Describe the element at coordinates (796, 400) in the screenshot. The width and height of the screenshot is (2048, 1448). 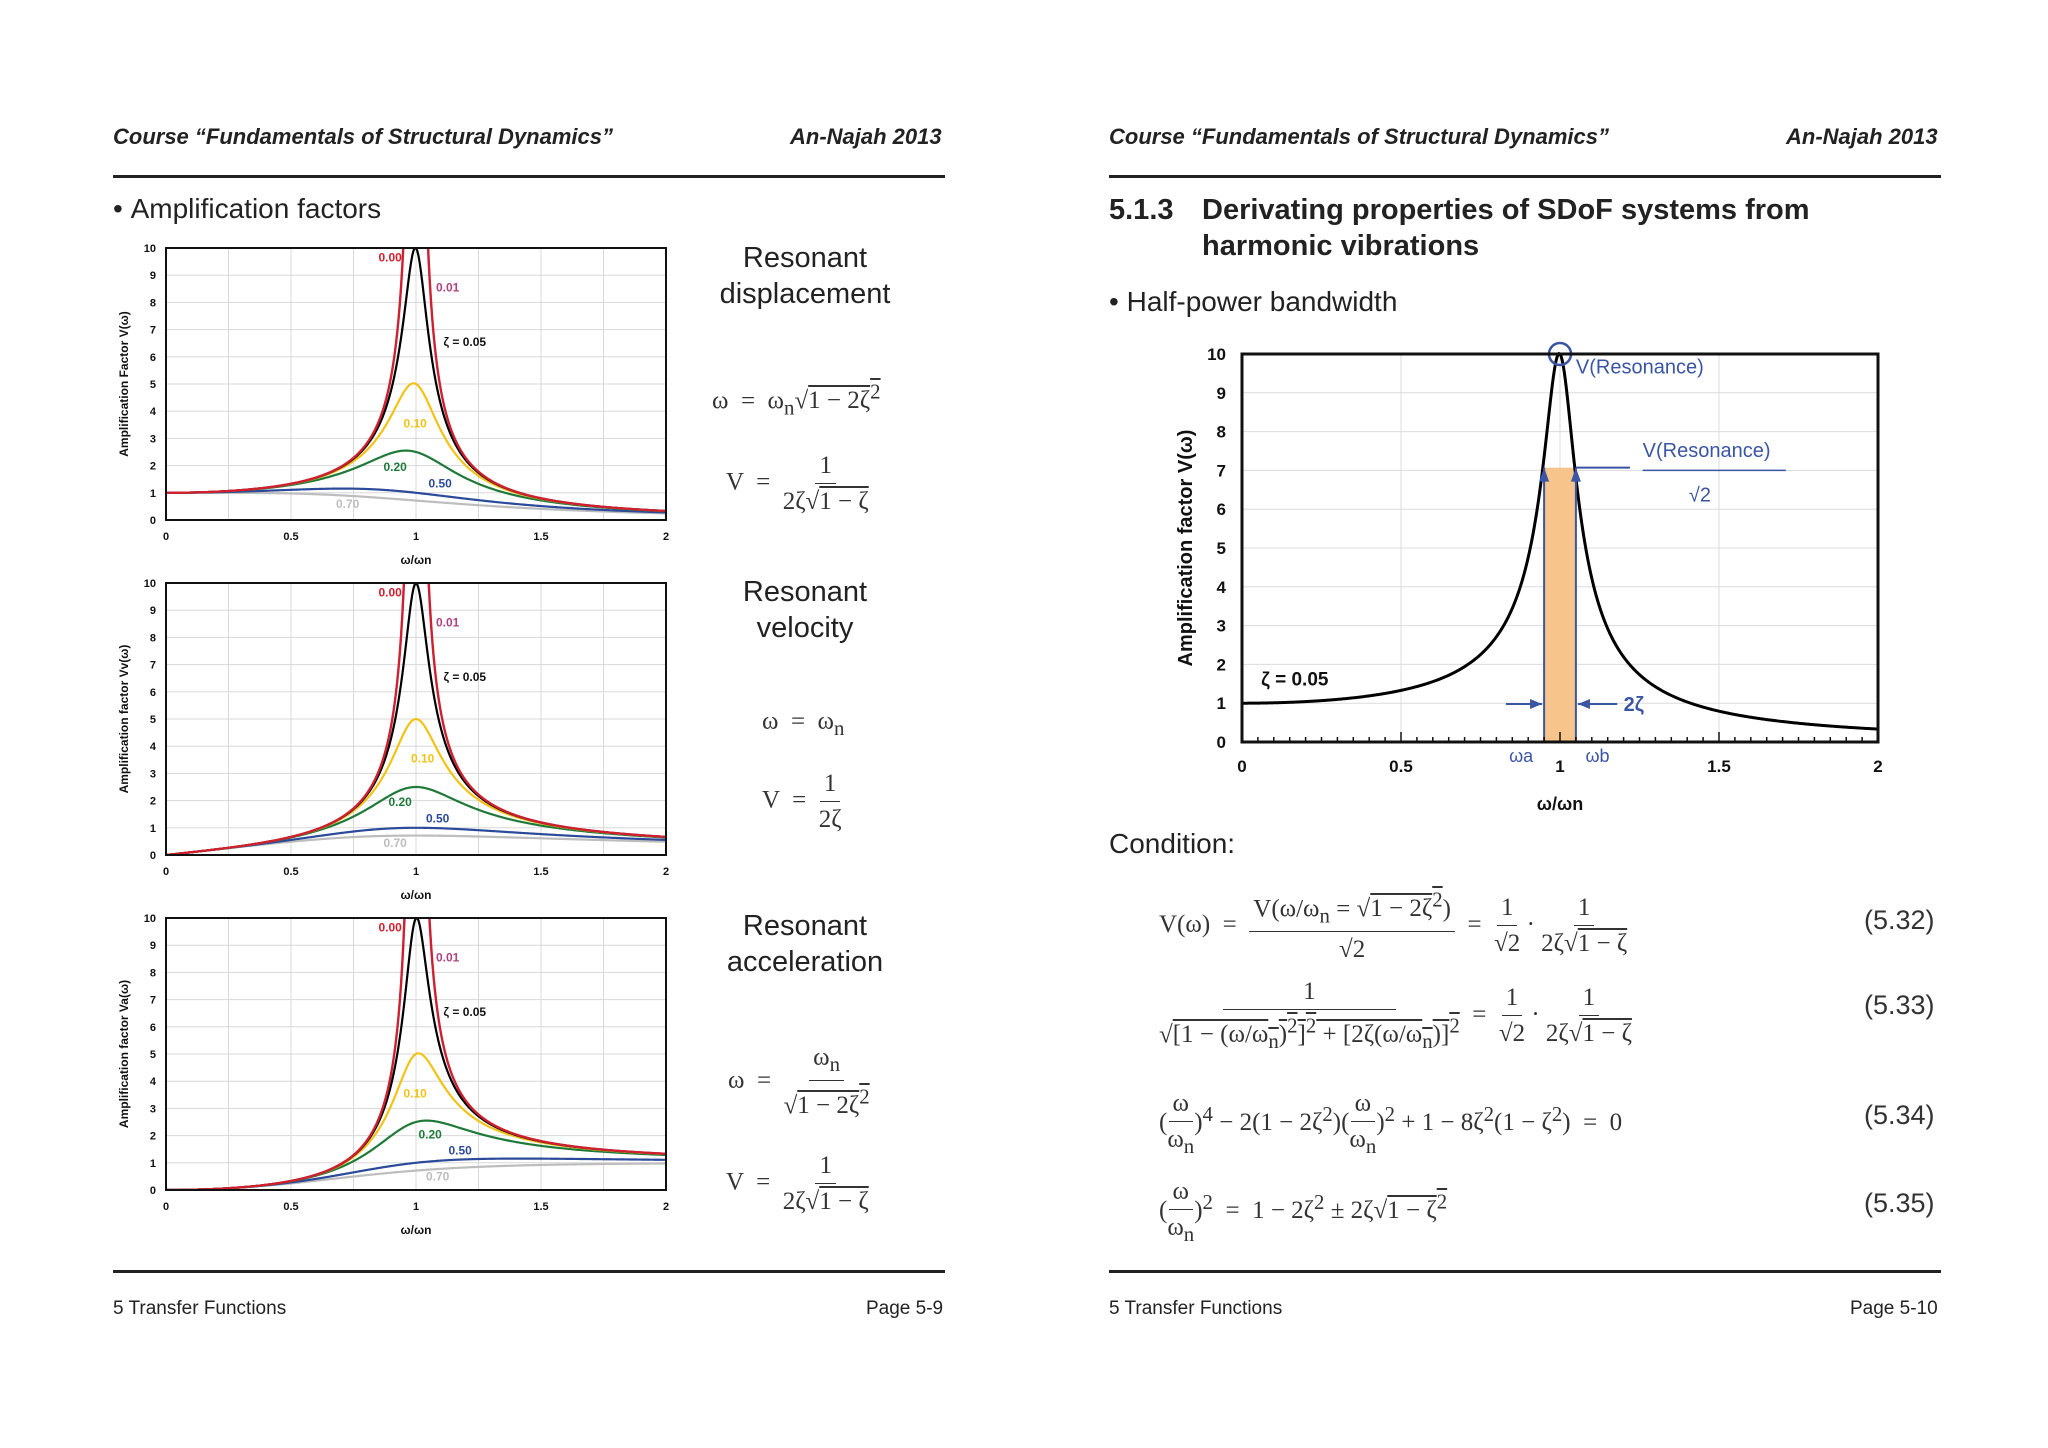
I see `eq-disp-omega: ω = ωn√1 − 2ζ2` at that location.